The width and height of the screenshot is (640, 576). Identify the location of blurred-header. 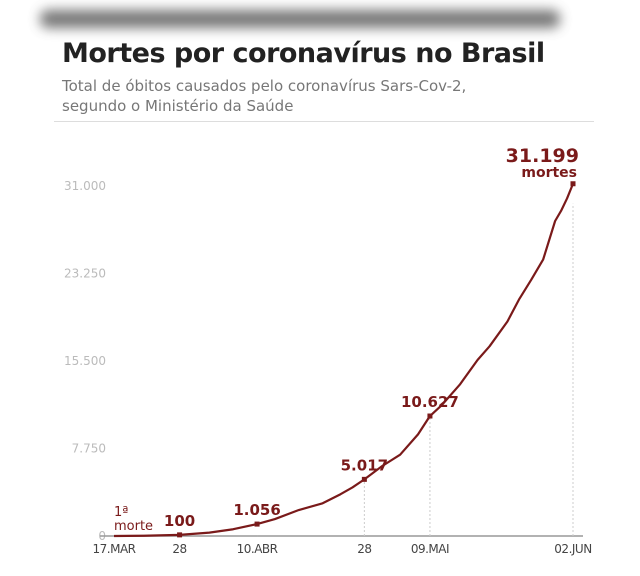
(300, 19).